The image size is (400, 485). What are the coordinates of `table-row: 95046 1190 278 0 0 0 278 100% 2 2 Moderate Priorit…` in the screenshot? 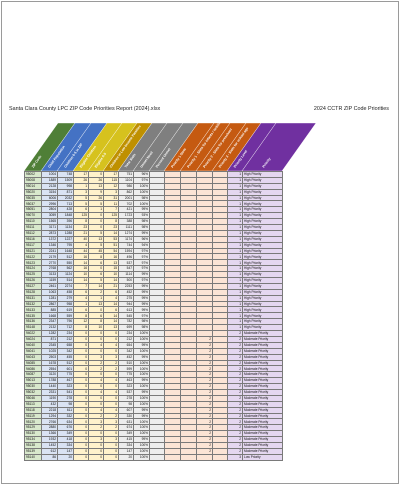 It's located at (153, 398).